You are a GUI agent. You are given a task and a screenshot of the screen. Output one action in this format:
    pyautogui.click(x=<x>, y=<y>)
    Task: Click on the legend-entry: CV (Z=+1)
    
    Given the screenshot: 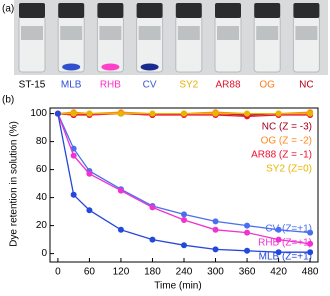 What is the action you would take?
    pyautogui.click(x=288, y=229)
    